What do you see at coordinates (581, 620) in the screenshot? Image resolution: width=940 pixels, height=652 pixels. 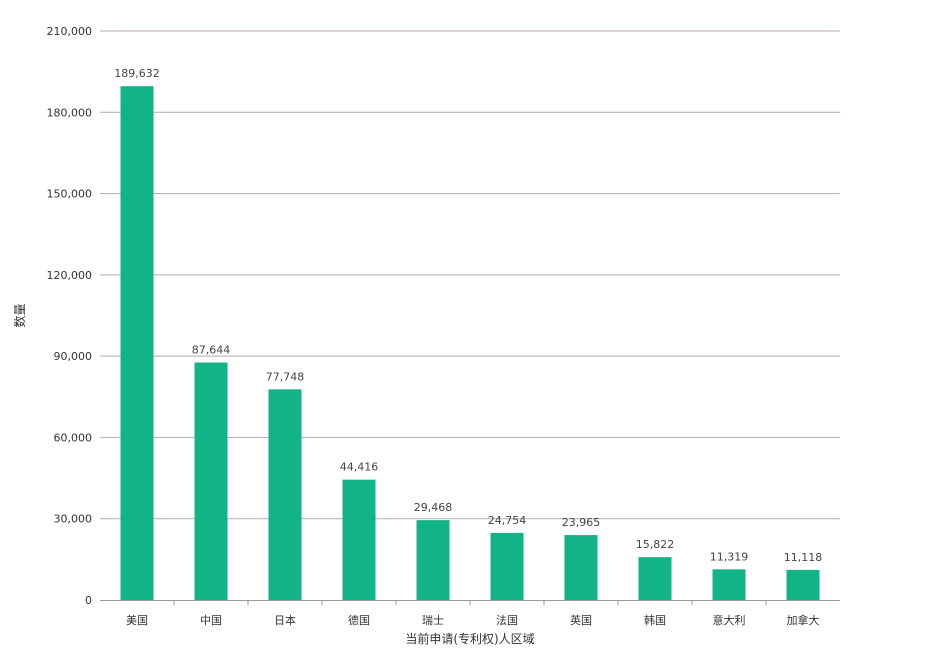 I see `x-tick-label: 英国` at bounding box center [581, 620].